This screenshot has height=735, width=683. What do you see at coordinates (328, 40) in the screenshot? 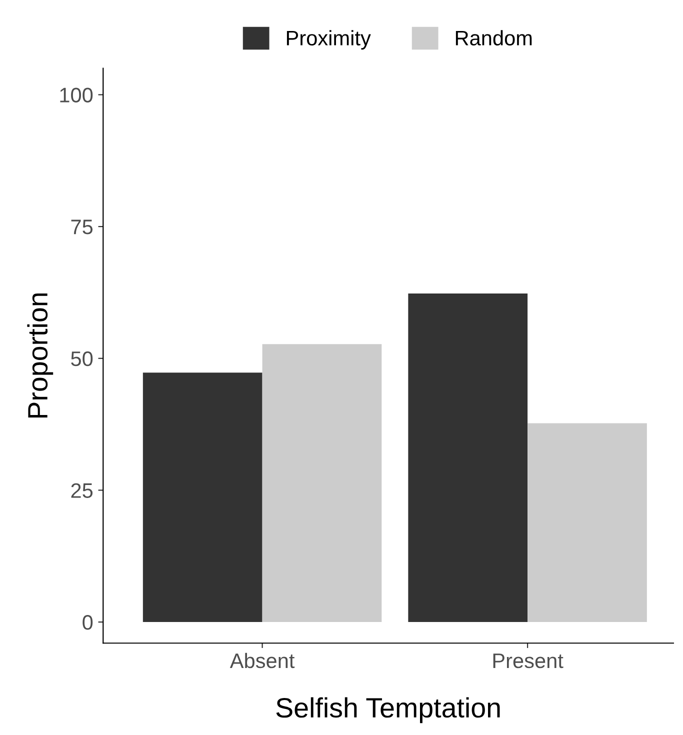
I see `legend-label: Proximity` at bounding box center [328, 40].